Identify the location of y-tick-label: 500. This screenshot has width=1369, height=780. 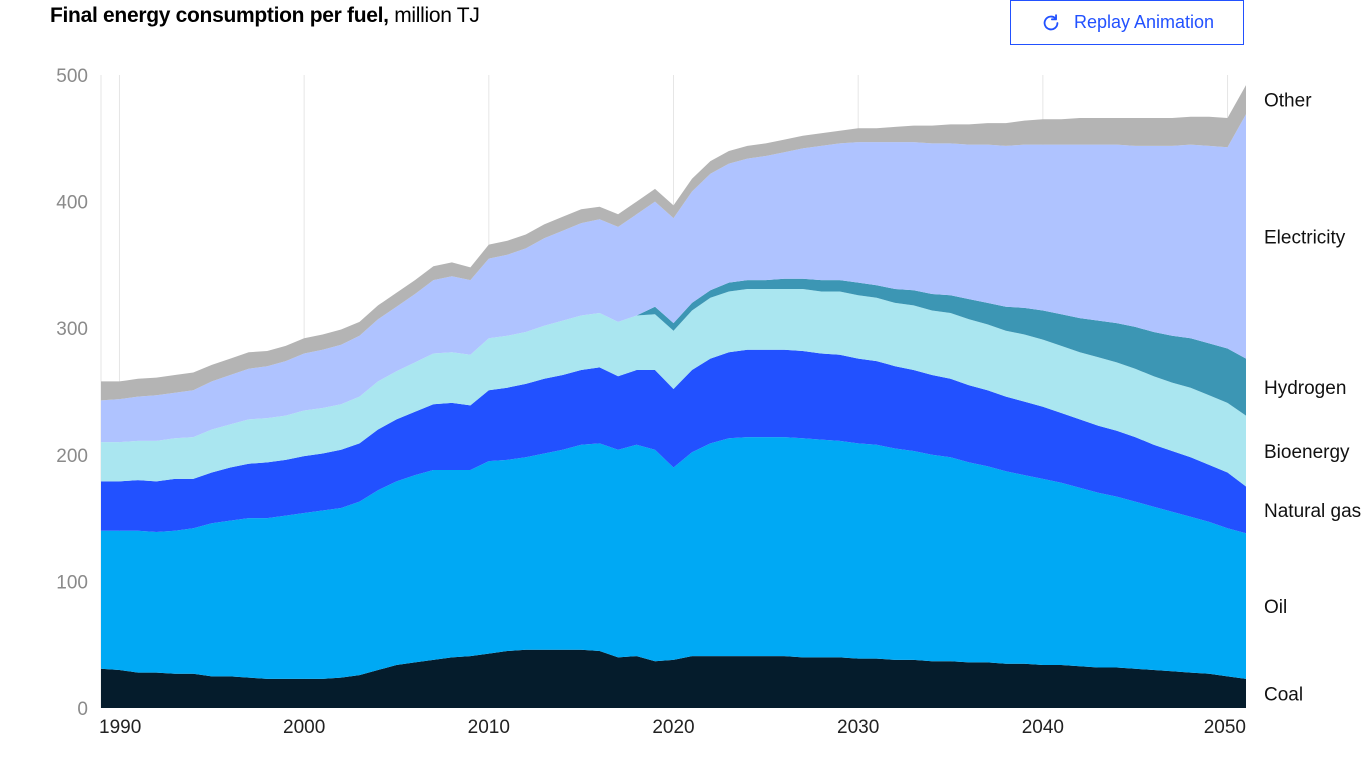
(72, 76).